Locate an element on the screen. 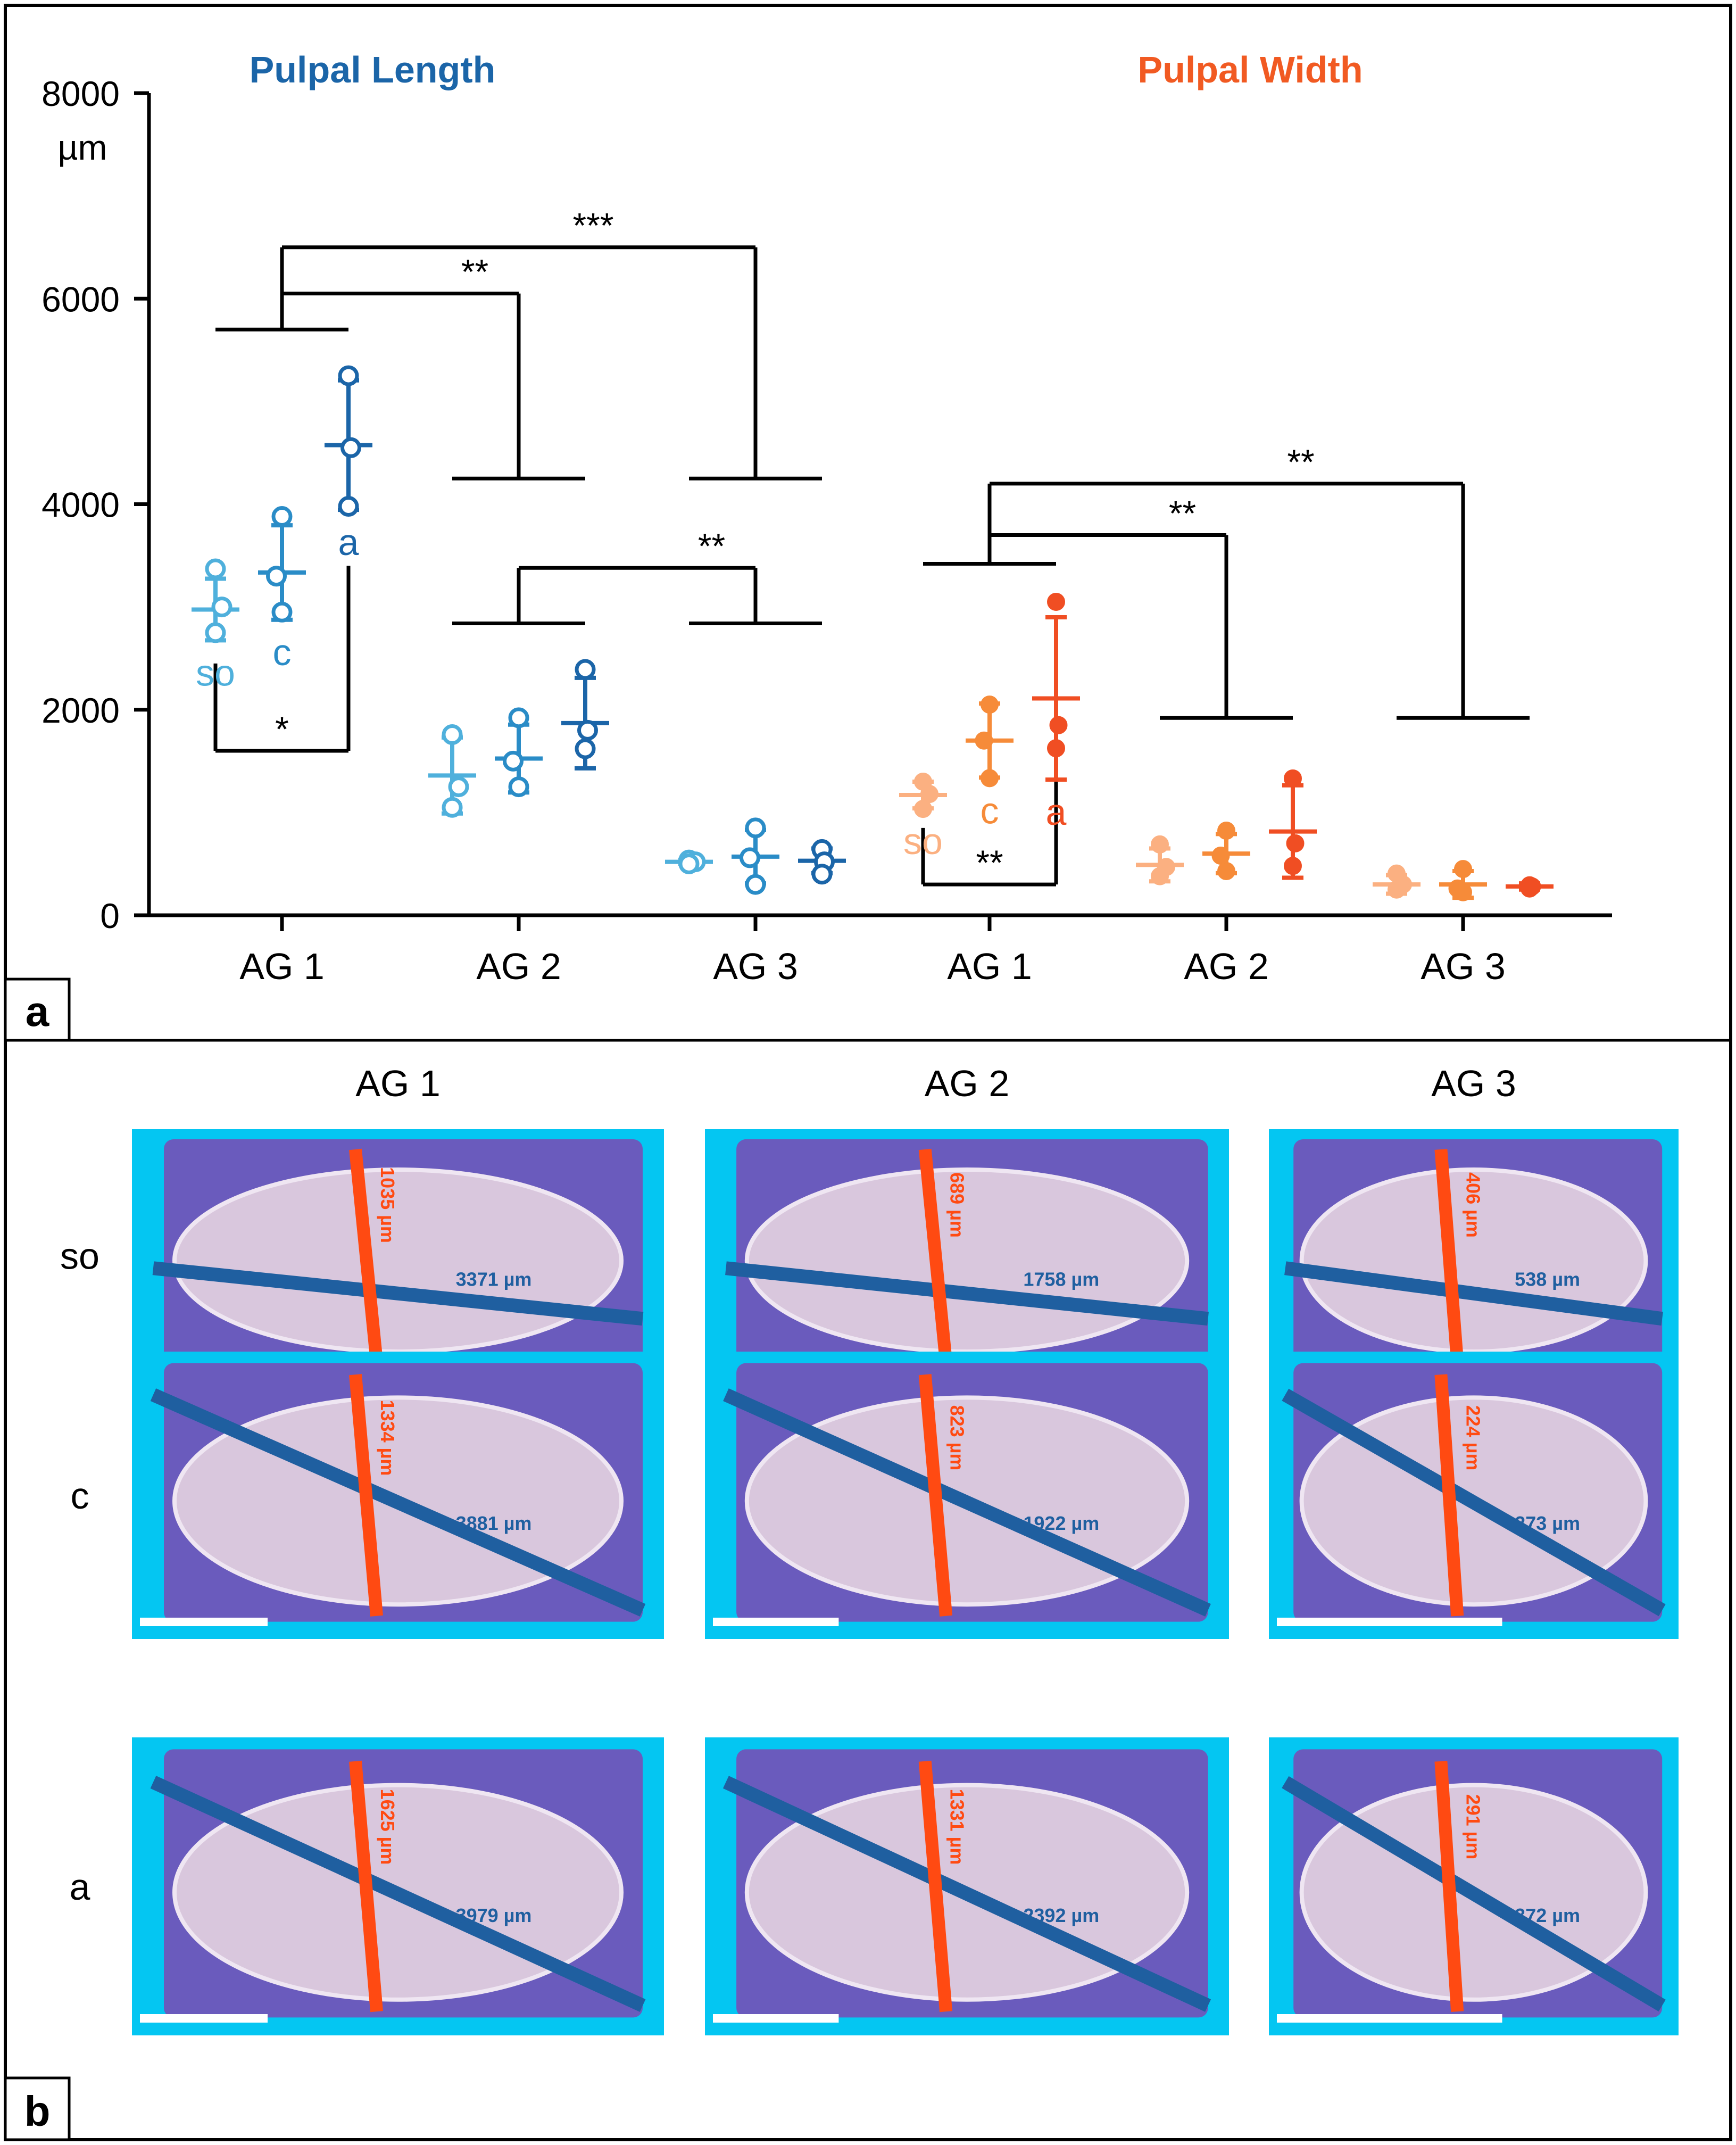  y-tick-label: 6000 is located at coordinates (80, 299).